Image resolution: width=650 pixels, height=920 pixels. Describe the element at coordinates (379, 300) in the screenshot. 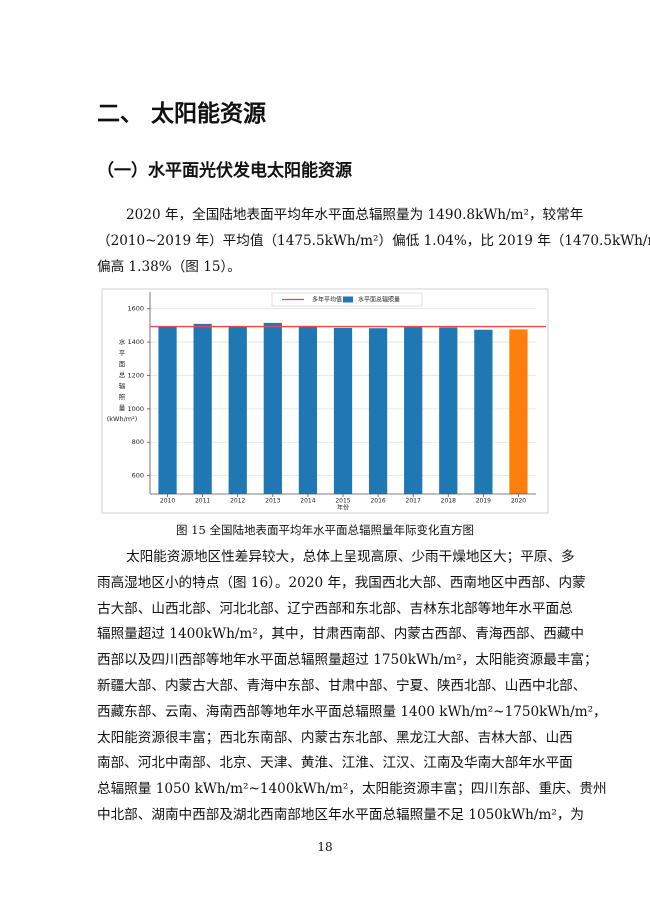

I see `legend-label: 水平面总辐照量` at that location.